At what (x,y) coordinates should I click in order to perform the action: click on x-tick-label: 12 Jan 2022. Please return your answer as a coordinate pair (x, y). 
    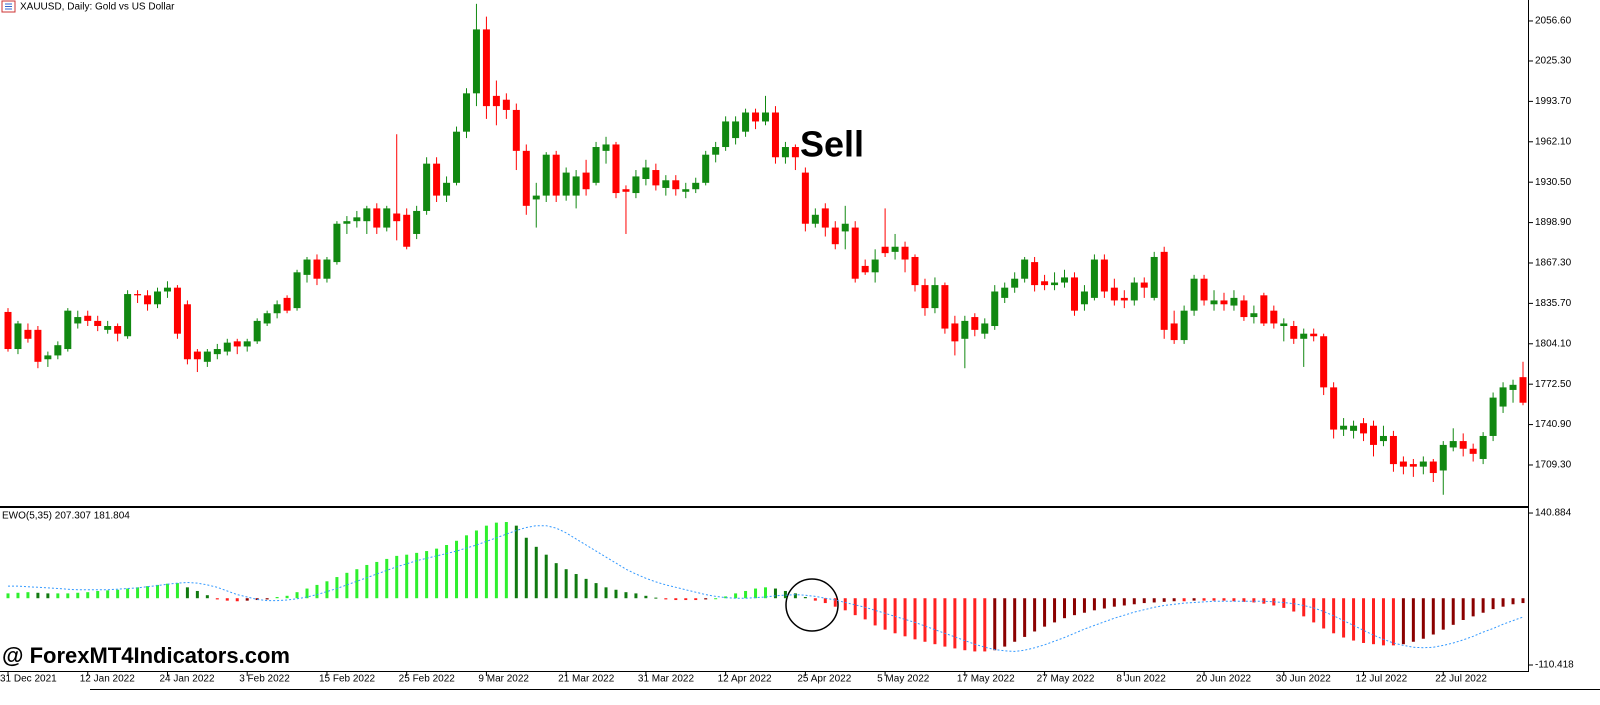
    Looking at the image, I should click on (107, 679).